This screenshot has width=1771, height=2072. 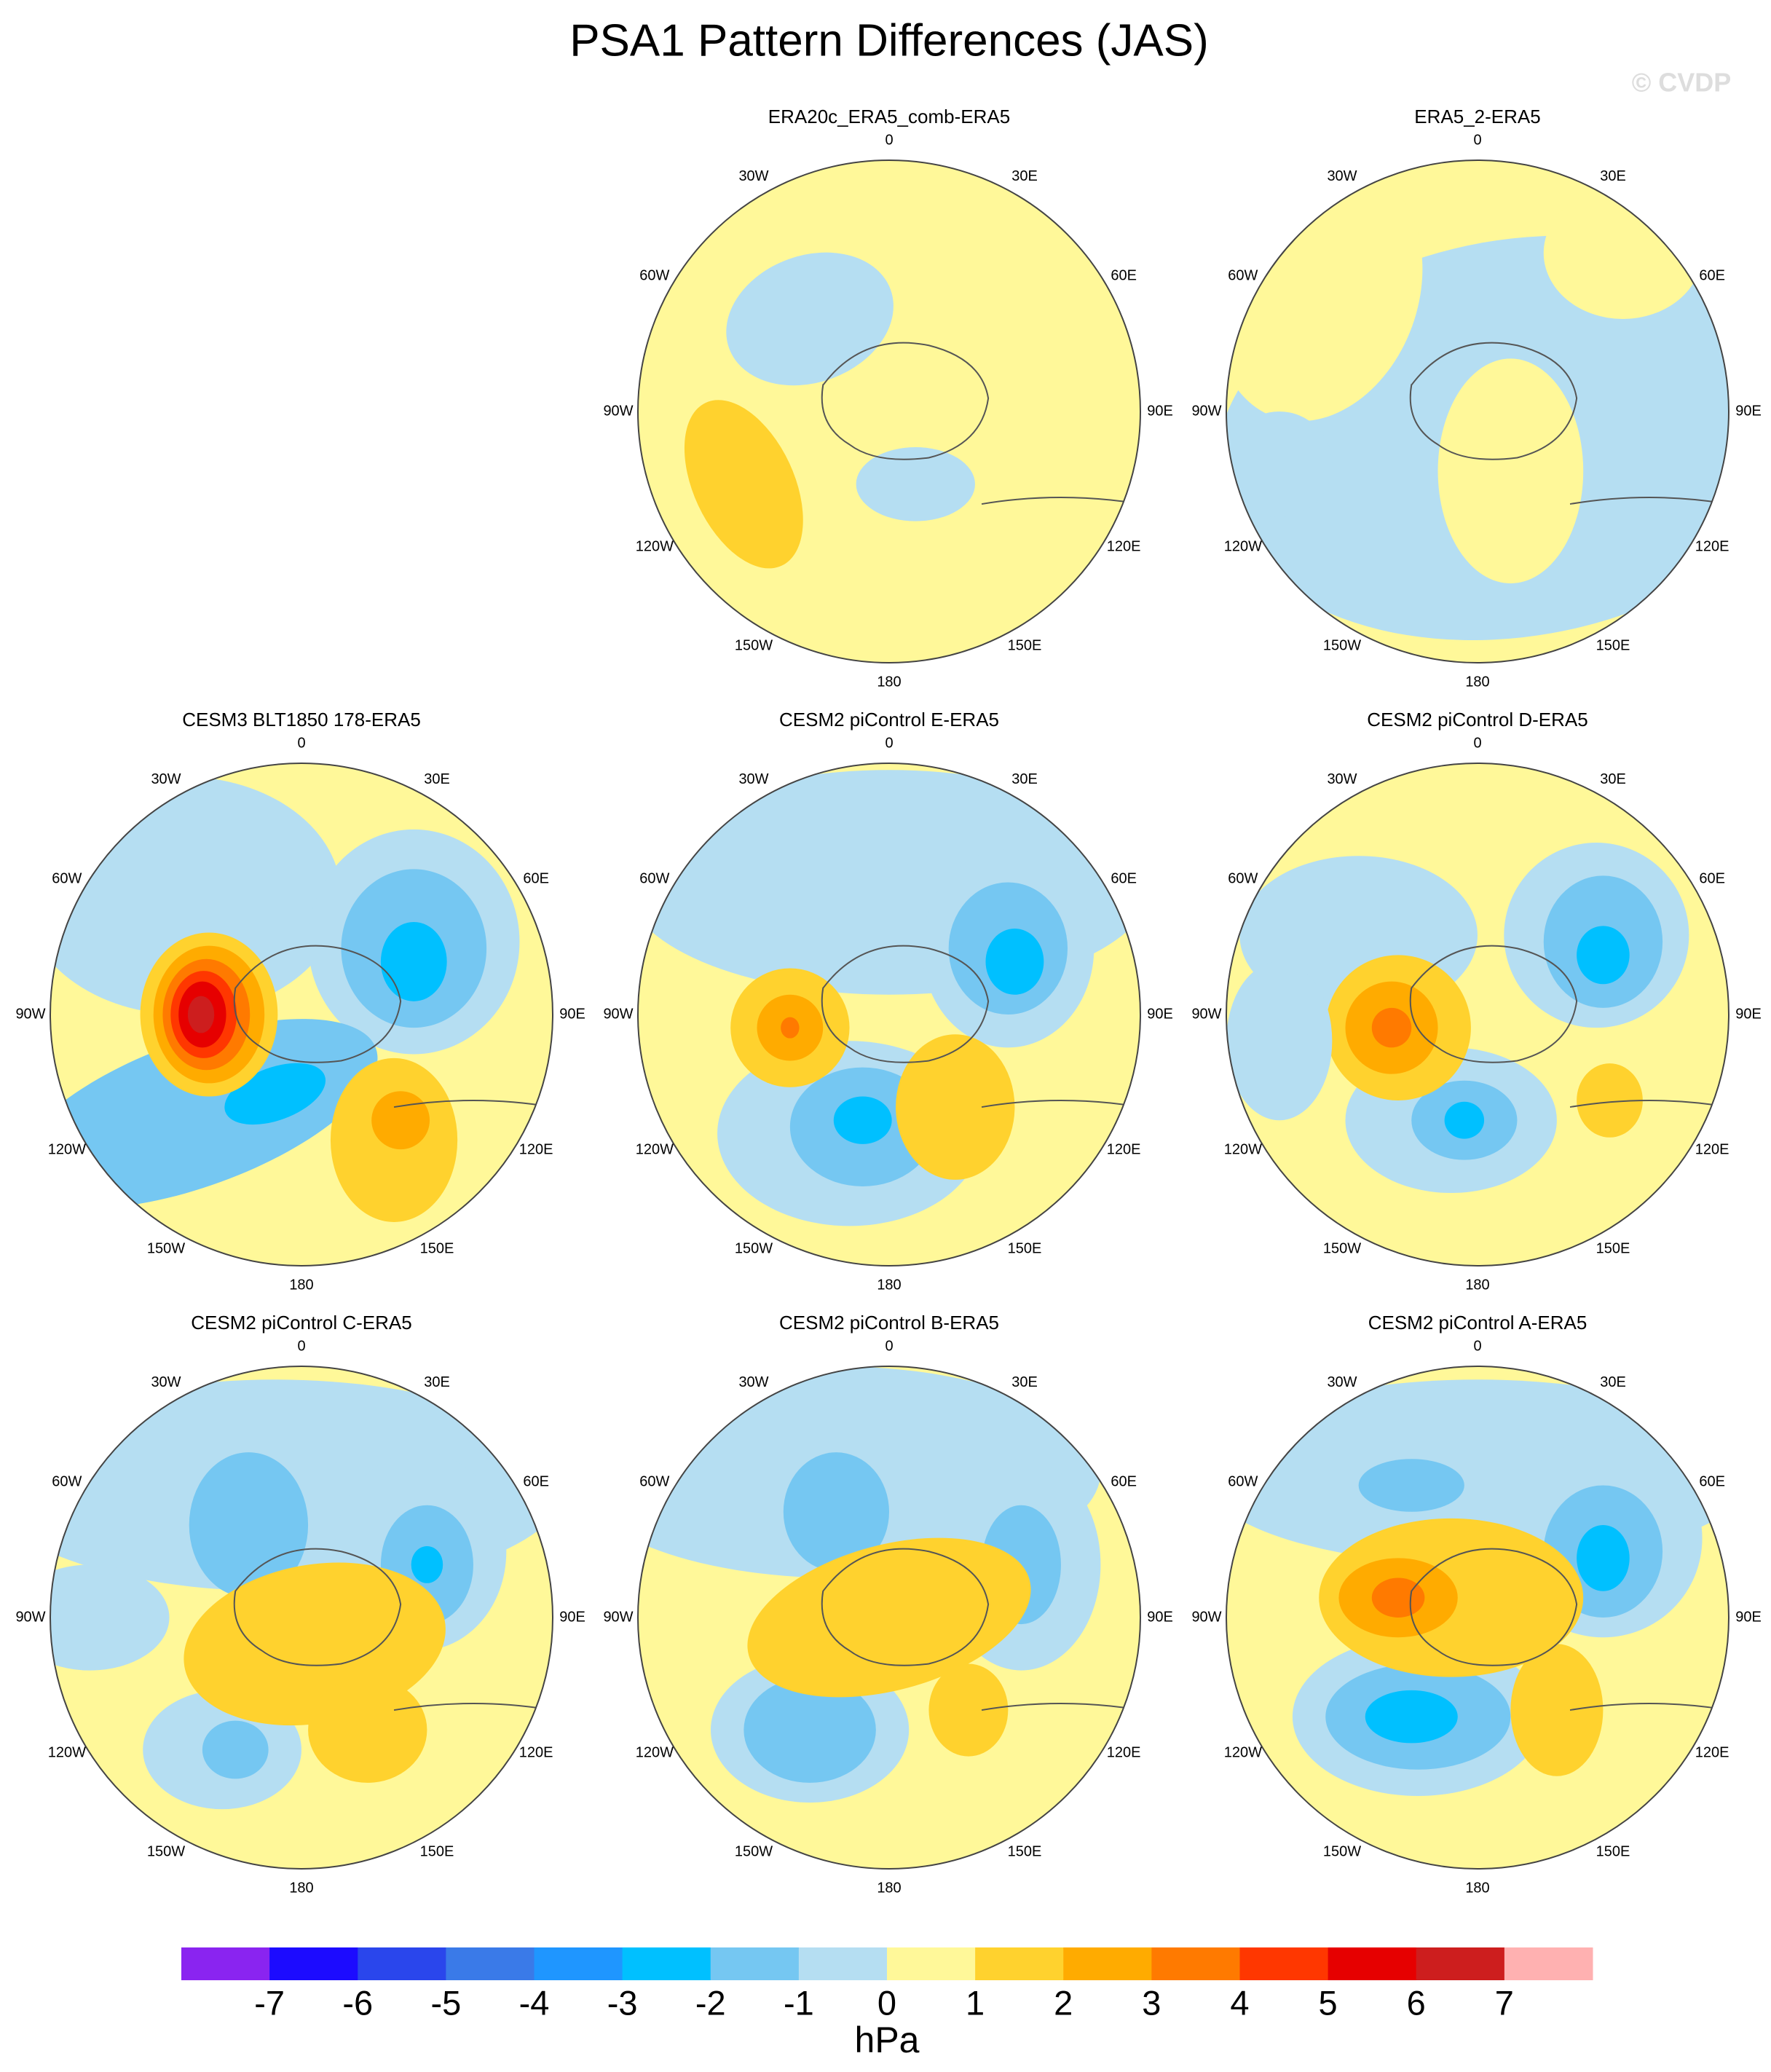 What do you see at coordinates (710, 2002) in the screenshot?
I see `colorbar-label: -2` at bounding box center [710, 2002].